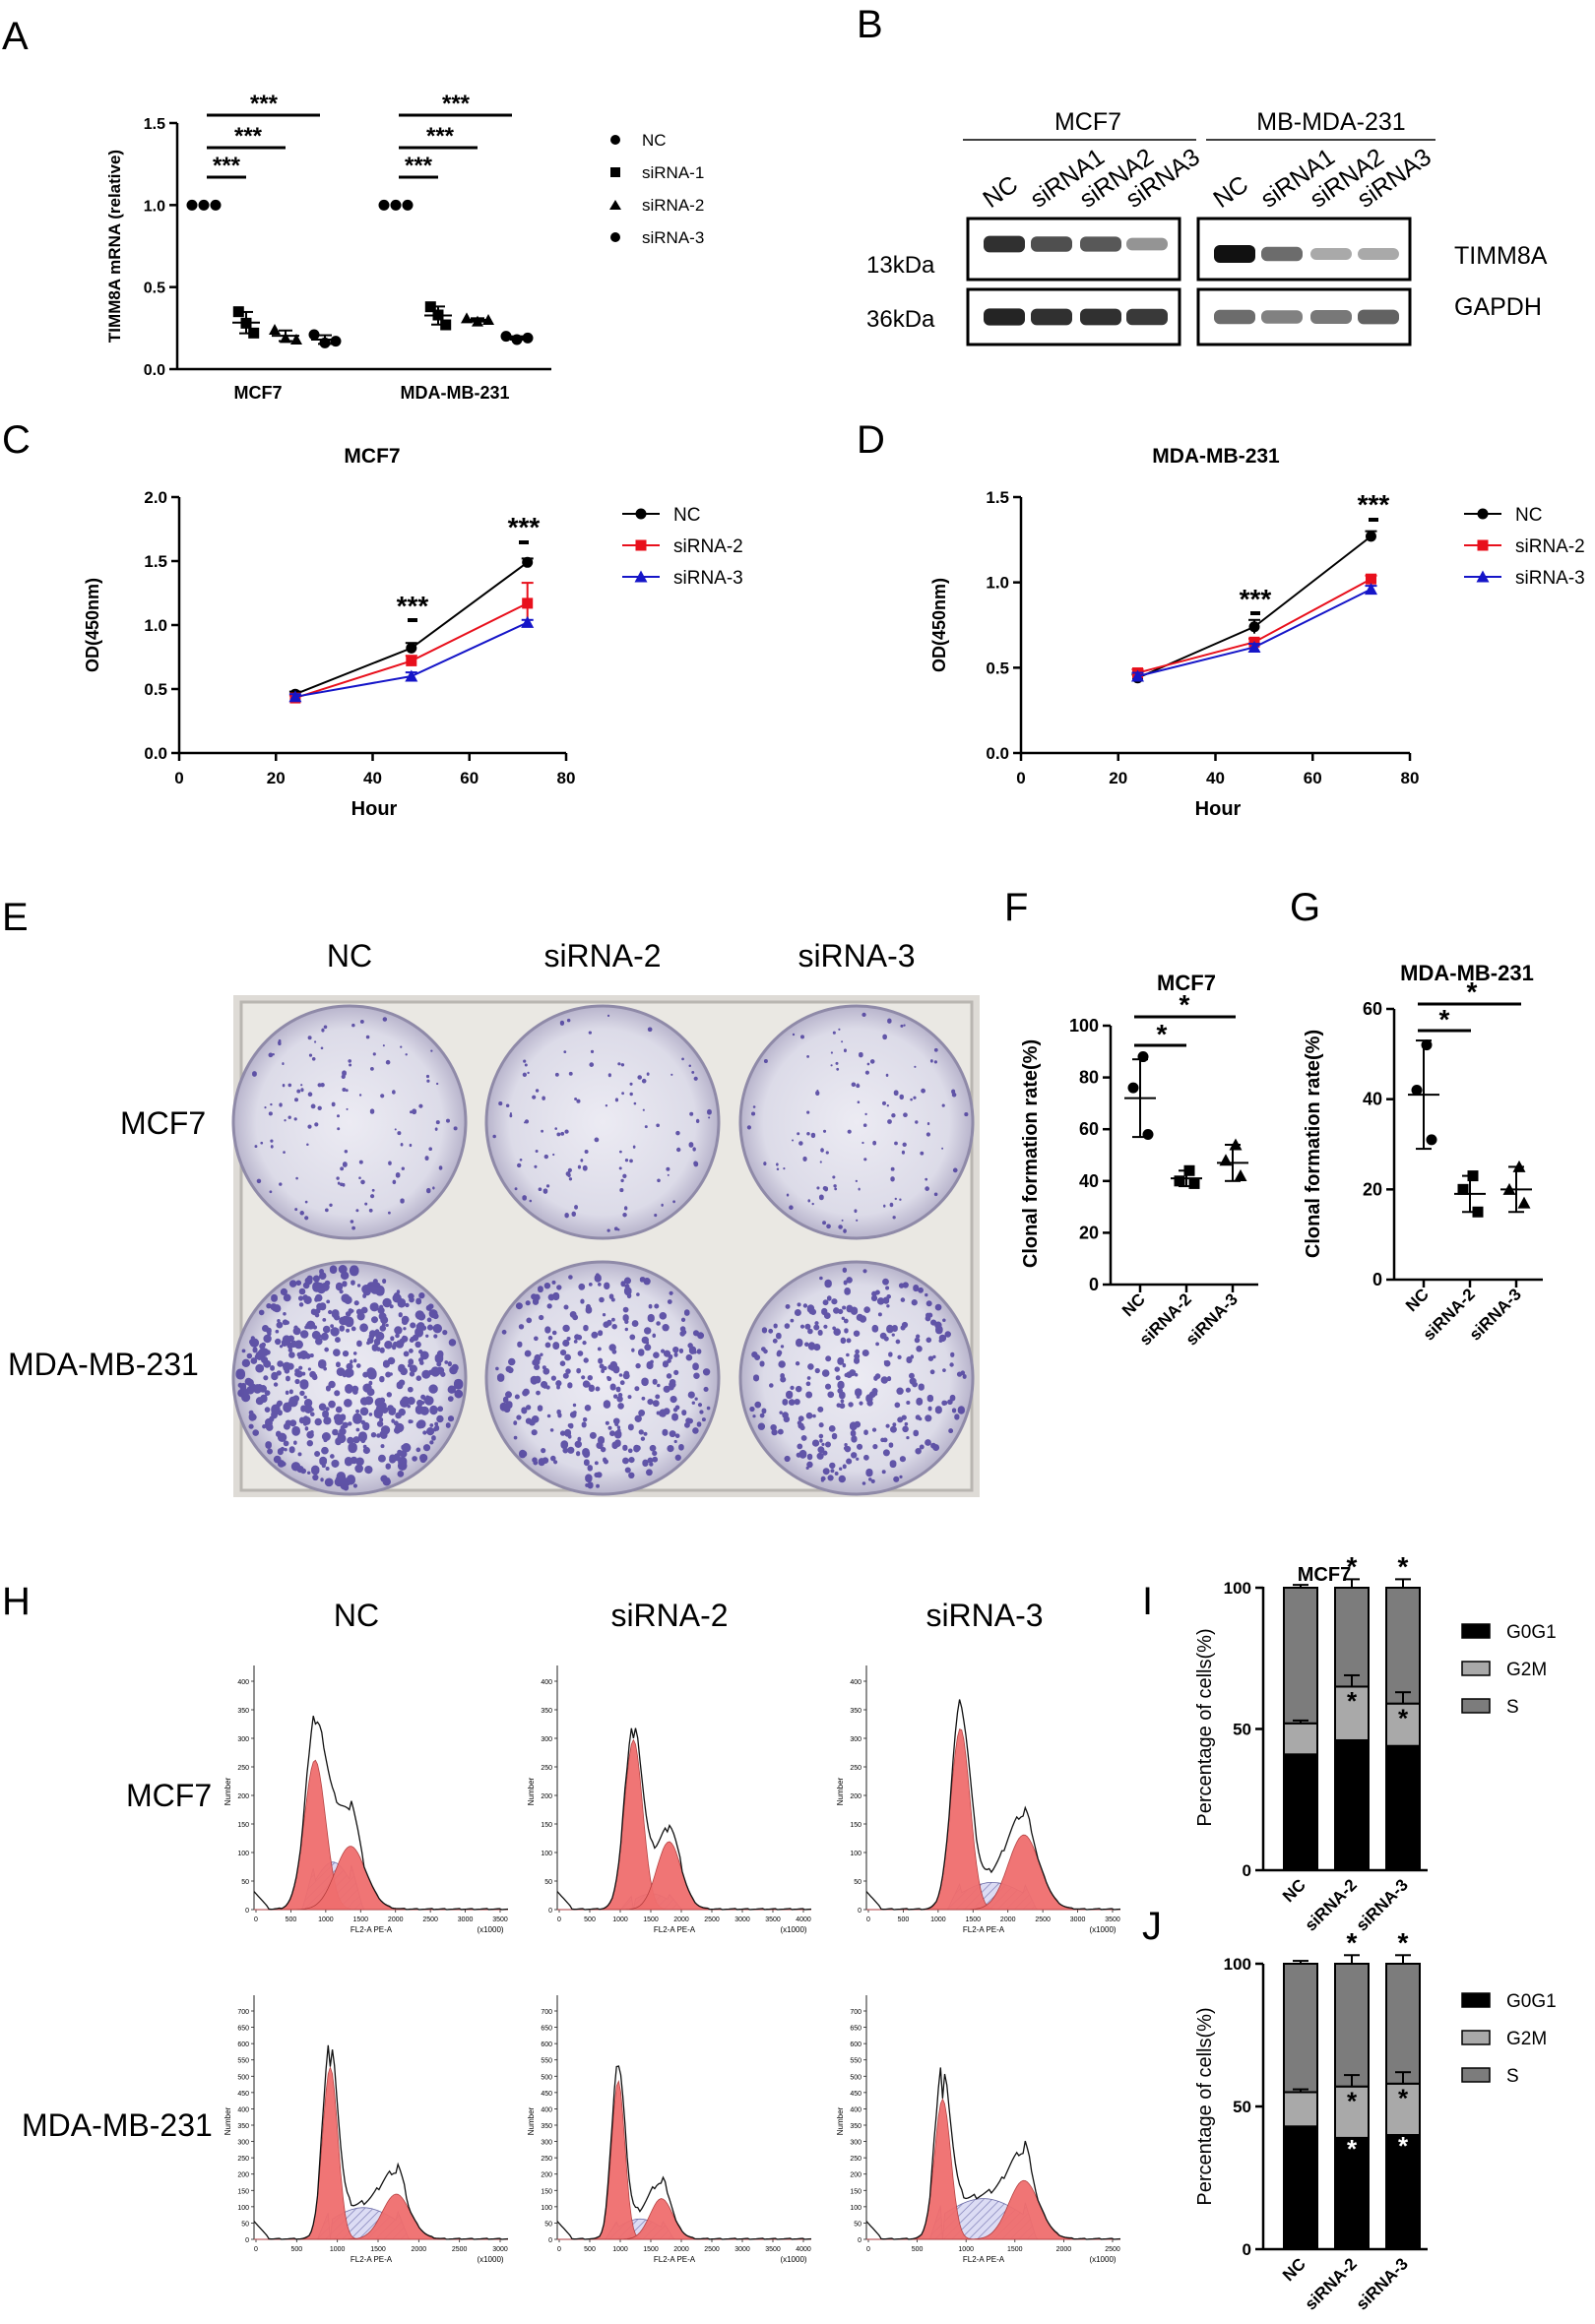  I want to click on f-title: MCF7, so click(1186, 983).